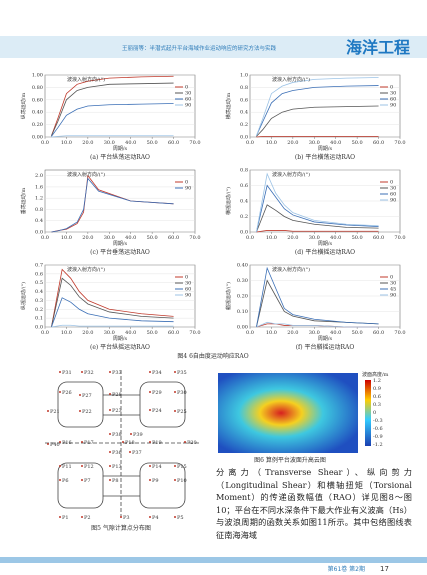 This screenshot has width=427, height=575. Describe the element at coordinates (121, 528) in the screenshot. I see `figure-caption: 图5 气隙计算点分布图` at that location.